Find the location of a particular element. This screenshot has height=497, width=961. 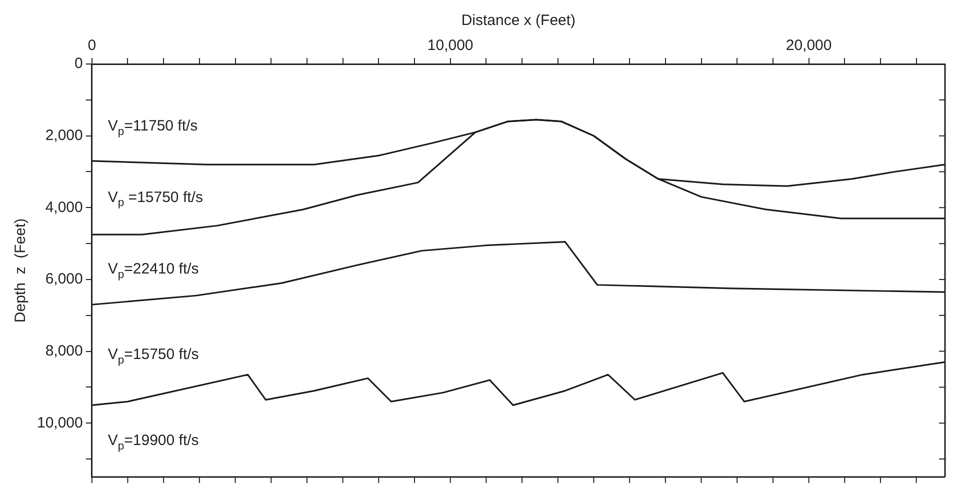

x-tick-label: 10,000 is located at coordinates (450, 45).